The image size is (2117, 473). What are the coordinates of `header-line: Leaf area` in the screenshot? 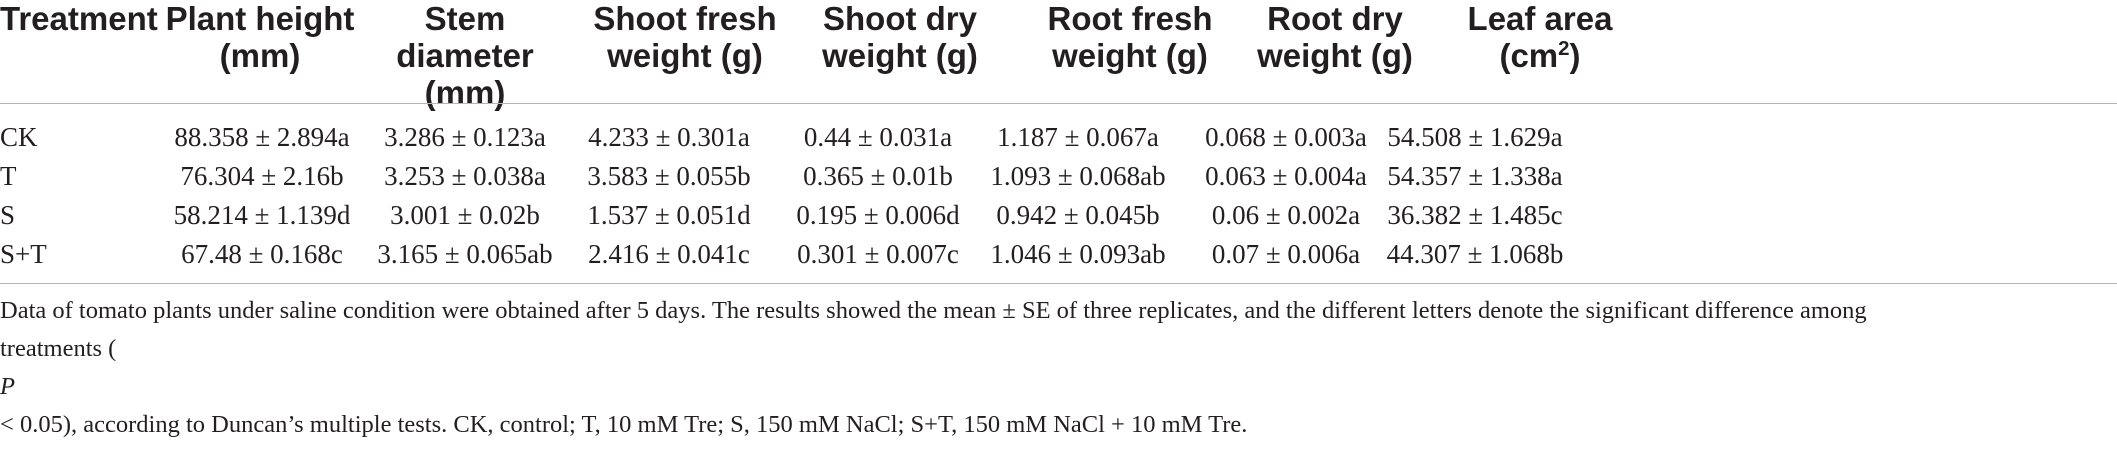 It's located at (1540, 18).